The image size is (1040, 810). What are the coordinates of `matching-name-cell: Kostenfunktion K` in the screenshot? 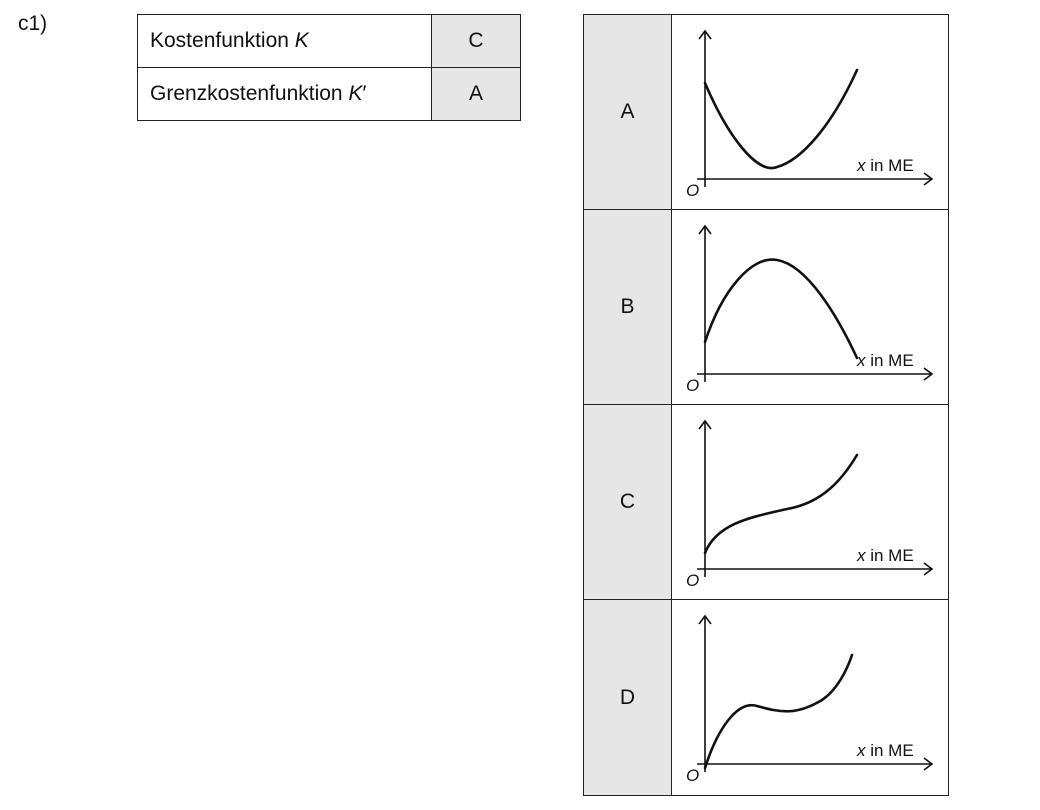 It's located at (284, 41).